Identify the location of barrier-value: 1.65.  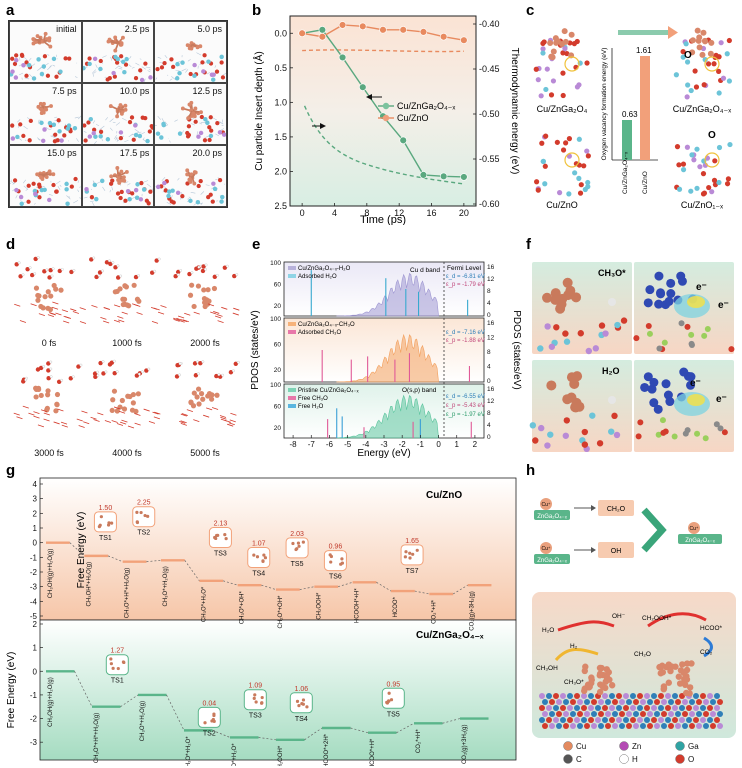
(412, 541).